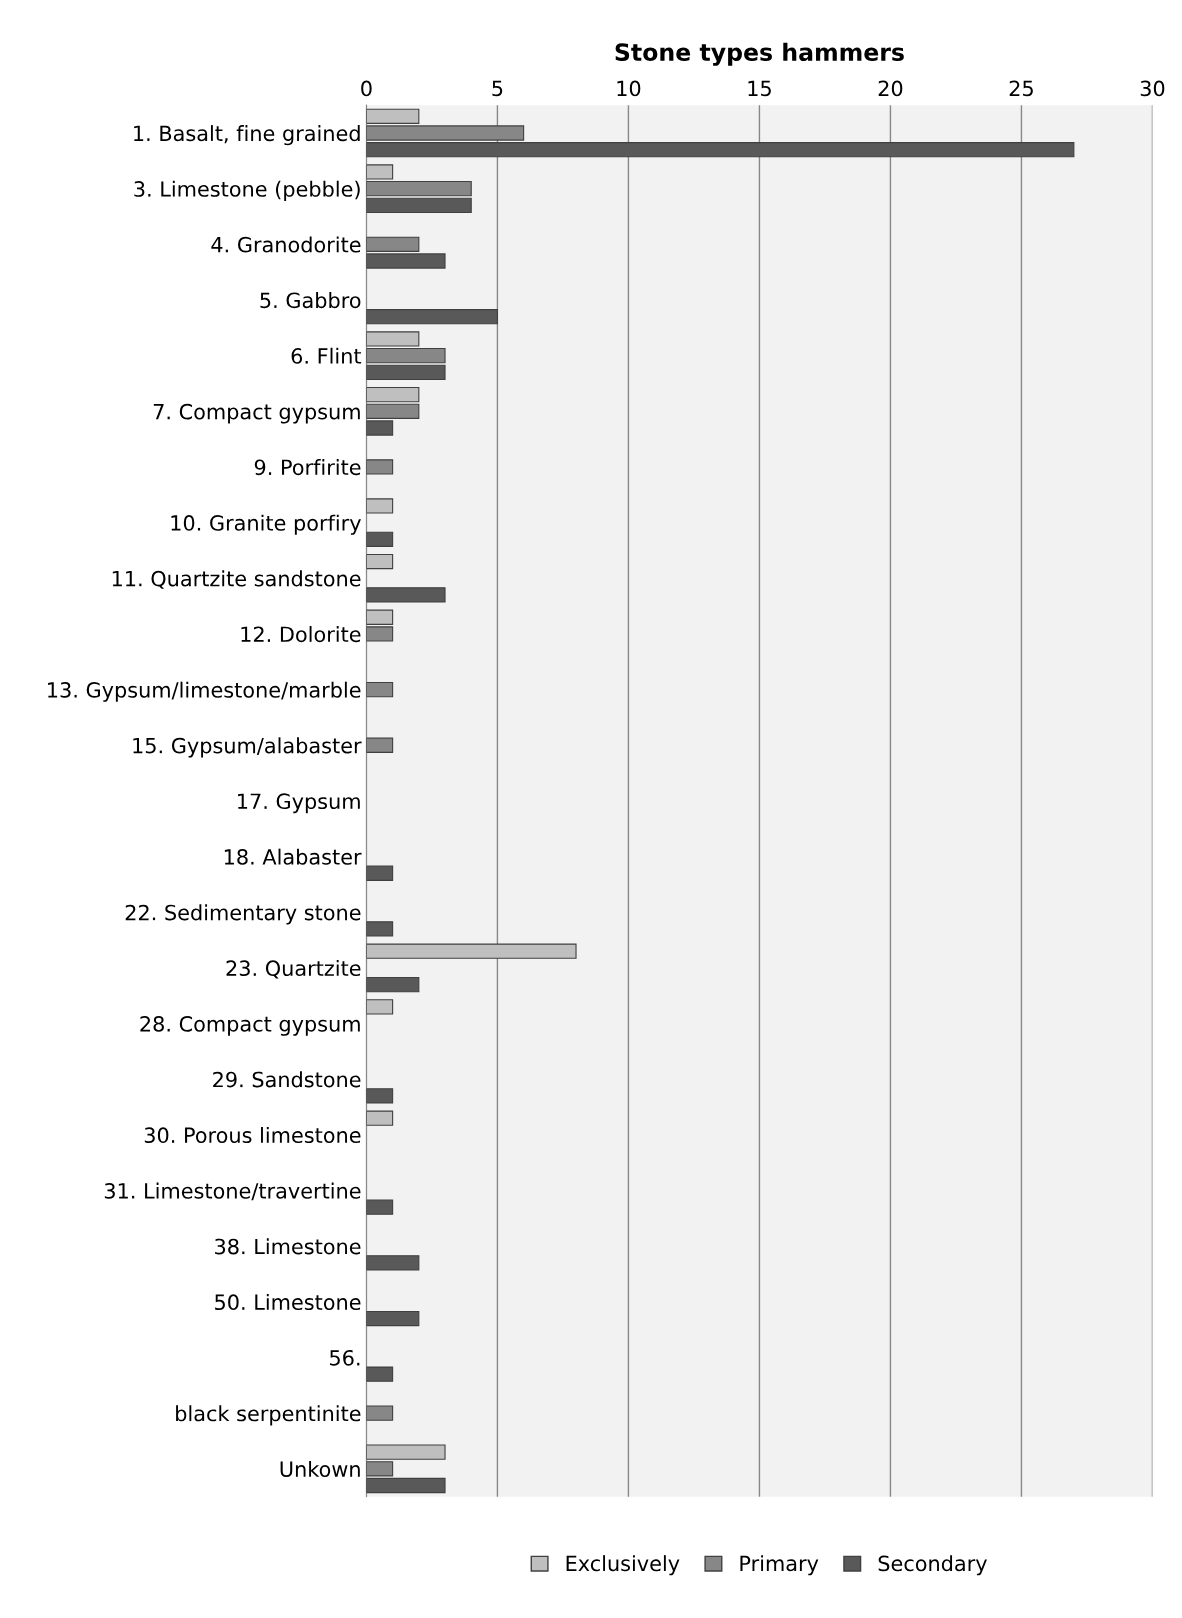 This screenshot has width=1182, height=1618. Describe the element at coordinates (310, 300) in the screenshot. I see `y-tick-label: 5. Gabbro` at that location.